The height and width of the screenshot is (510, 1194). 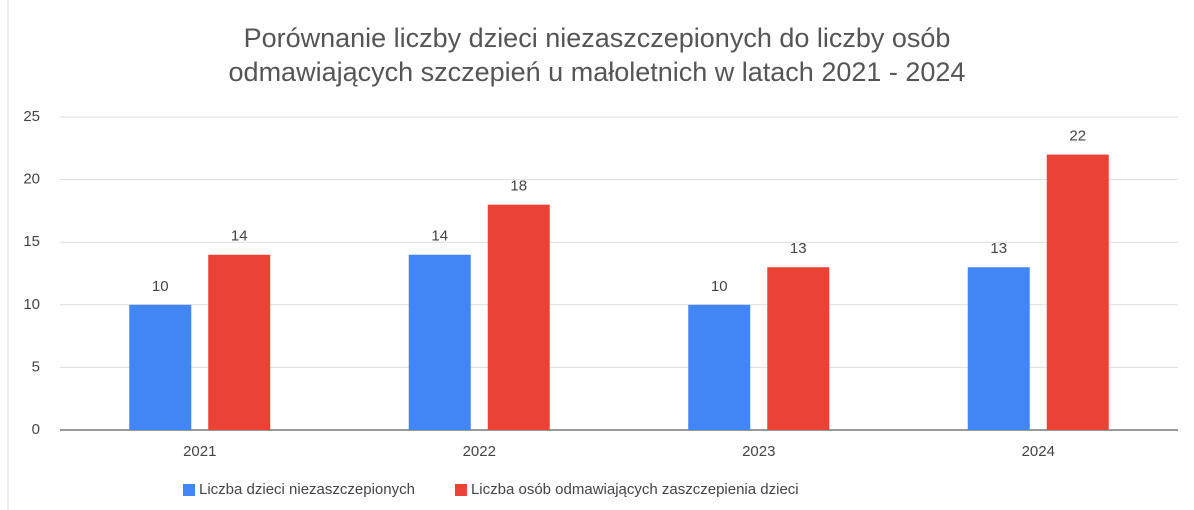 I want to click on x-tick-label: 2022, so click(x=479, y=451).